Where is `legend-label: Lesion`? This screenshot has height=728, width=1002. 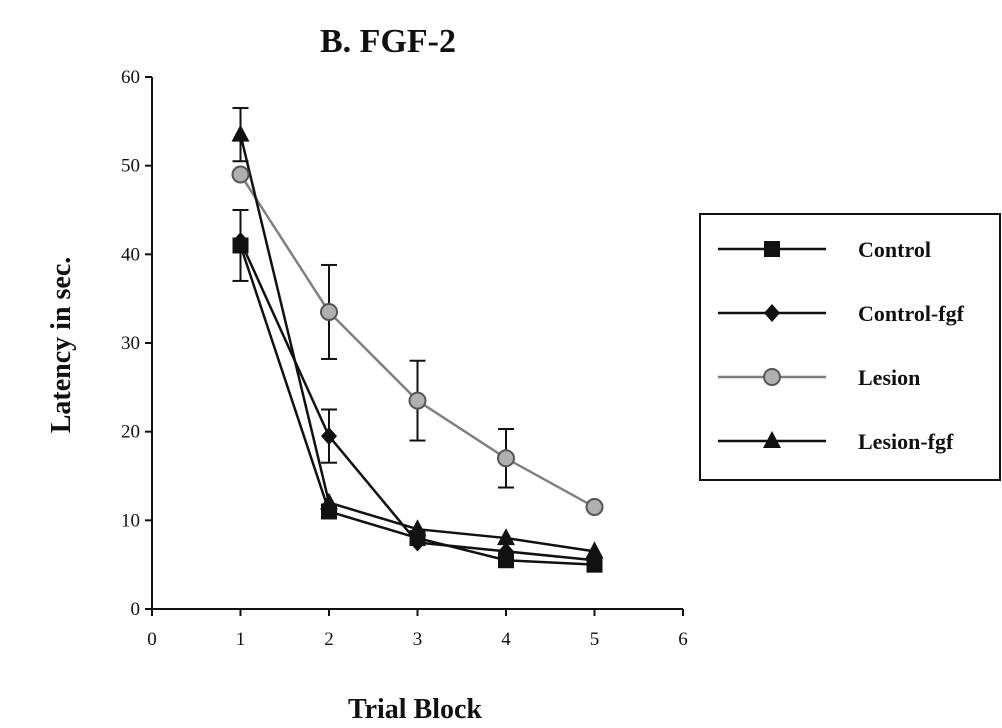 legend-label: Lesion is located at coordinates (889, 377).